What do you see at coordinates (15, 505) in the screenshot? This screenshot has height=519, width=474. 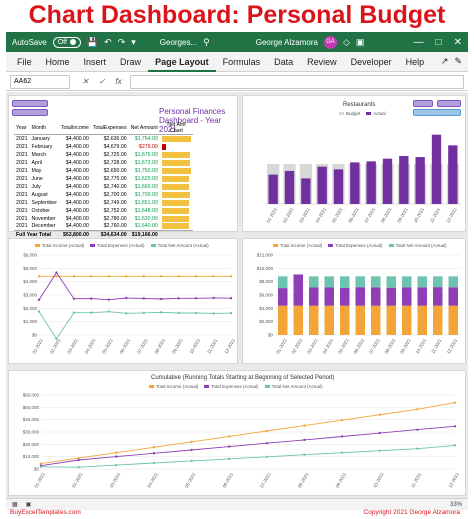 I see `page-view-icon: ▦` at bounding box center [15, 505].